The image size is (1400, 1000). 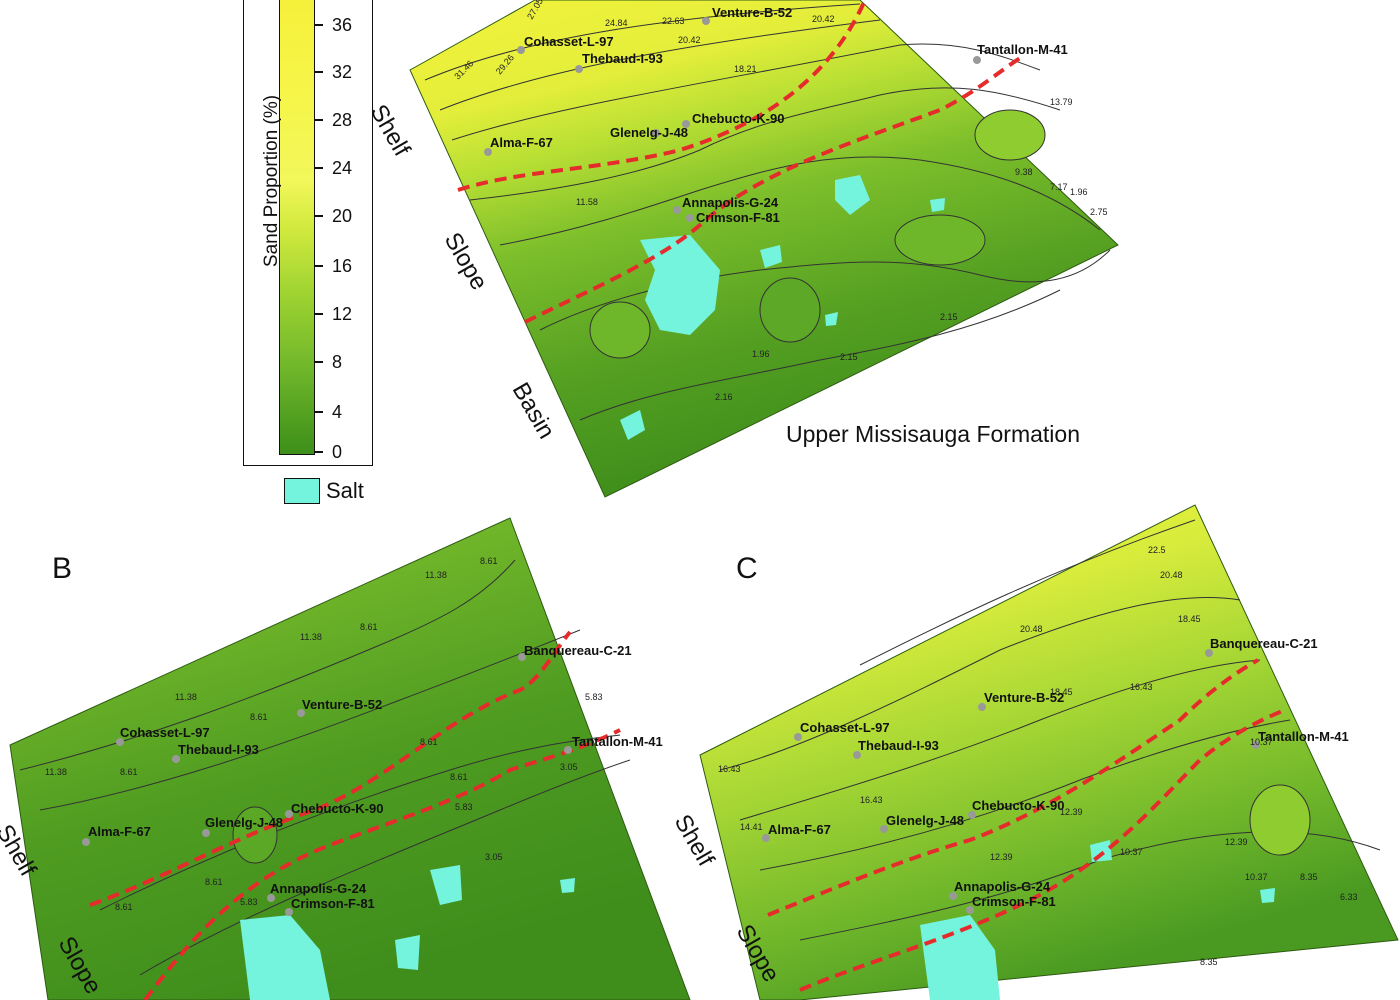 I want to click on shelf-slope-boundary, so click(x=1013, y=787).